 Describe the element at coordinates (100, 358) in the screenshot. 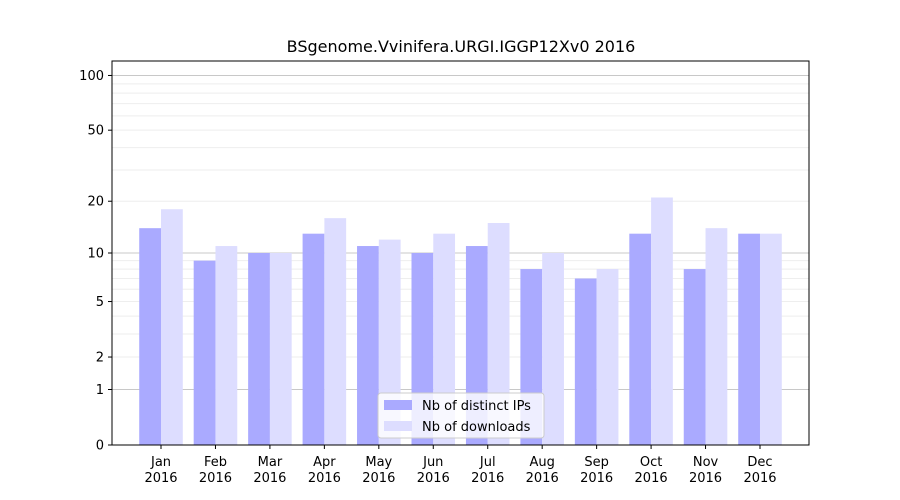

I see `y-tick-label: 2` at that location.